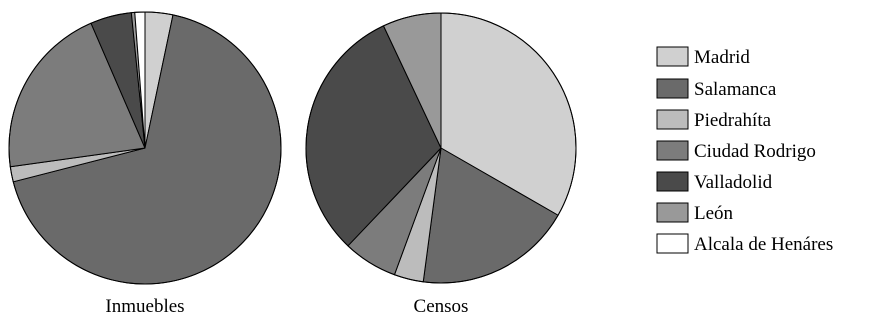 This screenshot has height=322, width=873. What do you see at coordinates (733, 120) in the screenshot?
I see `legend-label-piedrahita: Piedrahíta` at bounding box center [733, 120].